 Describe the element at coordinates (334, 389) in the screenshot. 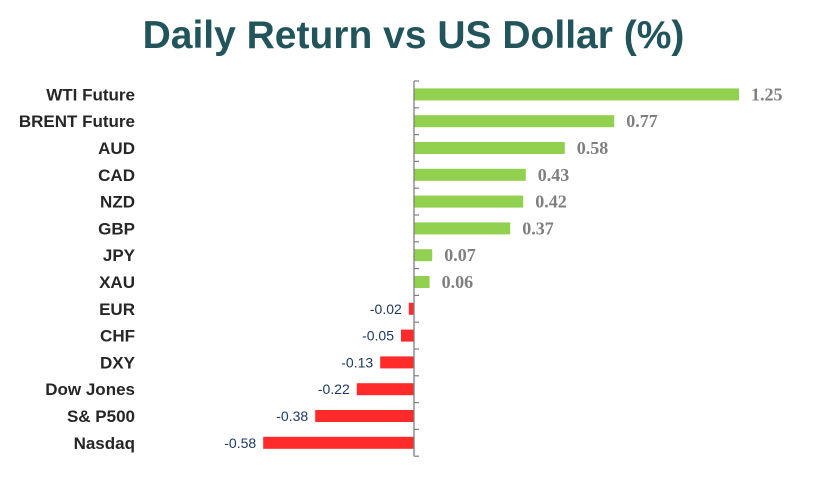

I see `data-label: -0.22` at that location.